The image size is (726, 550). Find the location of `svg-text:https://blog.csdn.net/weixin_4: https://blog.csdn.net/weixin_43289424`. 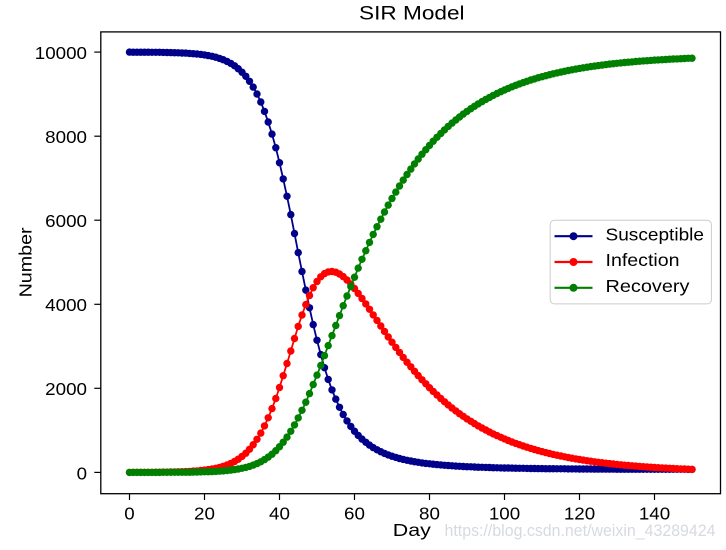

svg-text:https://blog.csdn.net/weixin_4: https://blog.csdn.net/weixin_43289424 is located at coordinates (580, 531).